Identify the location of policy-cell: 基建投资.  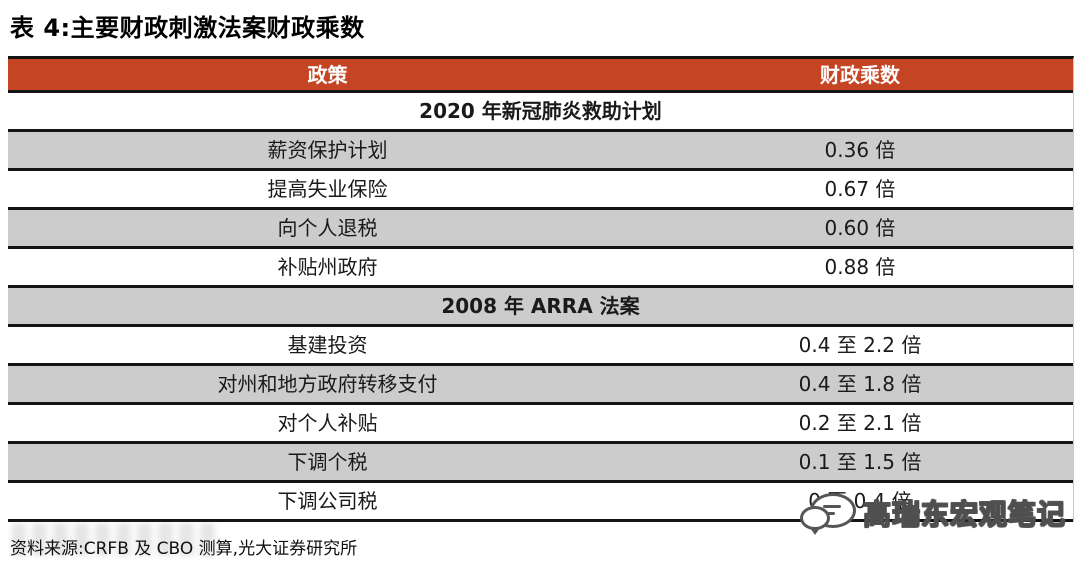
(327, 345).